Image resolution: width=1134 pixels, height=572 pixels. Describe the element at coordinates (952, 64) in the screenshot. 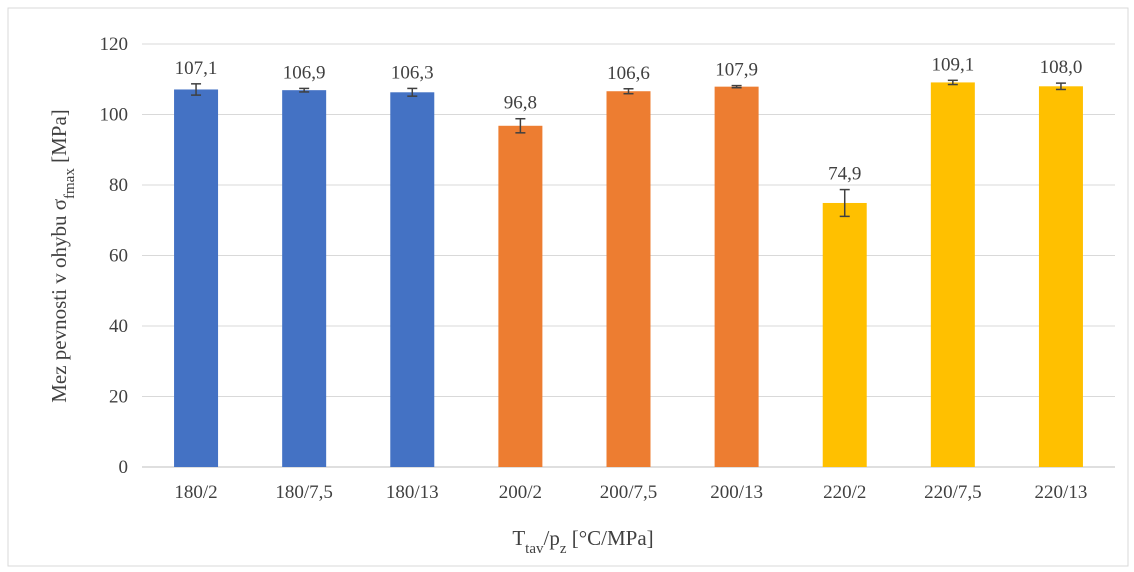

I see `data-label: 109,1` at that location.